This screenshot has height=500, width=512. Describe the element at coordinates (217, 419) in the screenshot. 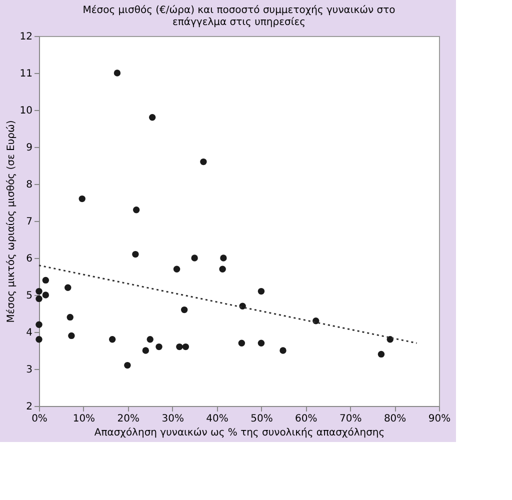

I see `x-tick-label: 40%` at that location.